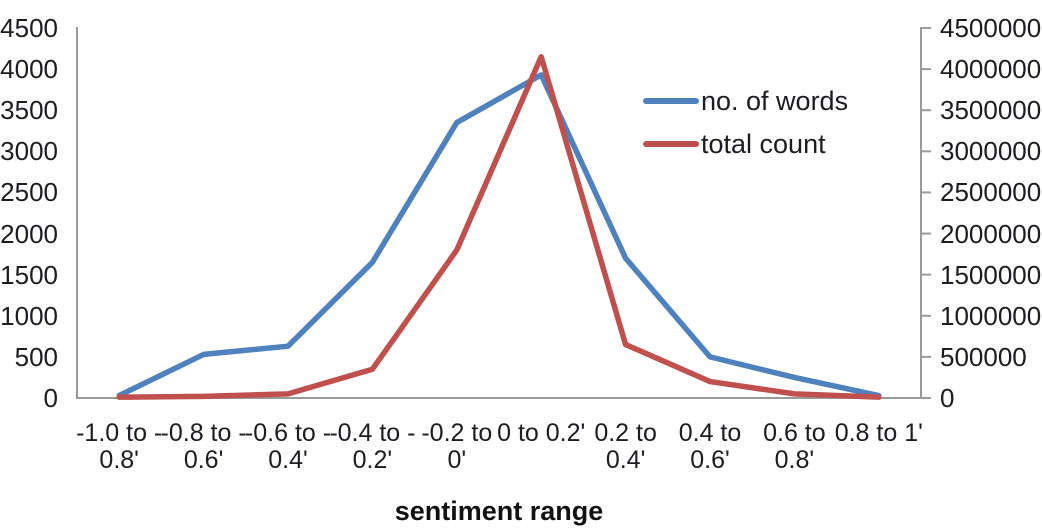  Describe the element at coordinates (288, 446) in the screenshot. I see `x-axis-category-label: -0.6 to - 0.4'` at that location.